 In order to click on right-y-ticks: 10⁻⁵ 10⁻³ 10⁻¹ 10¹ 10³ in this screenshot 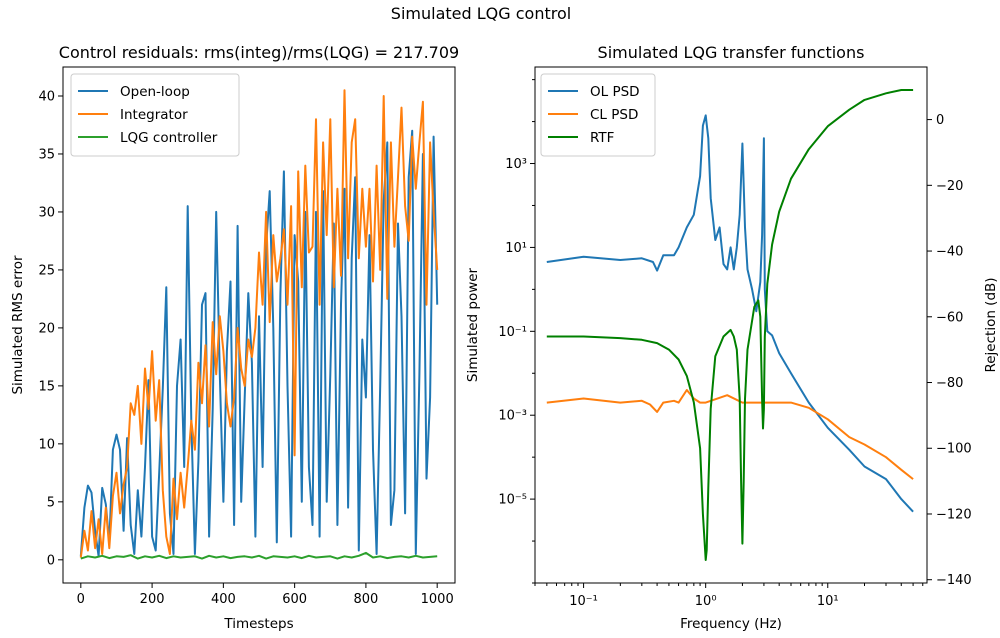, I will do `click(516, 331)`.